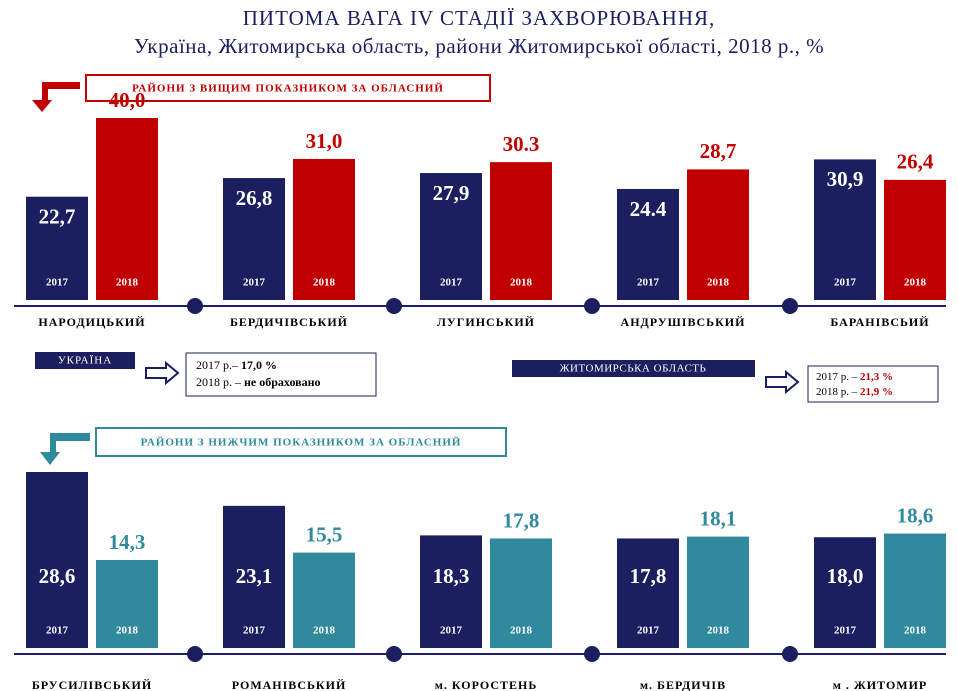  I want to click on value-label: 18,3, so click(451, 576).